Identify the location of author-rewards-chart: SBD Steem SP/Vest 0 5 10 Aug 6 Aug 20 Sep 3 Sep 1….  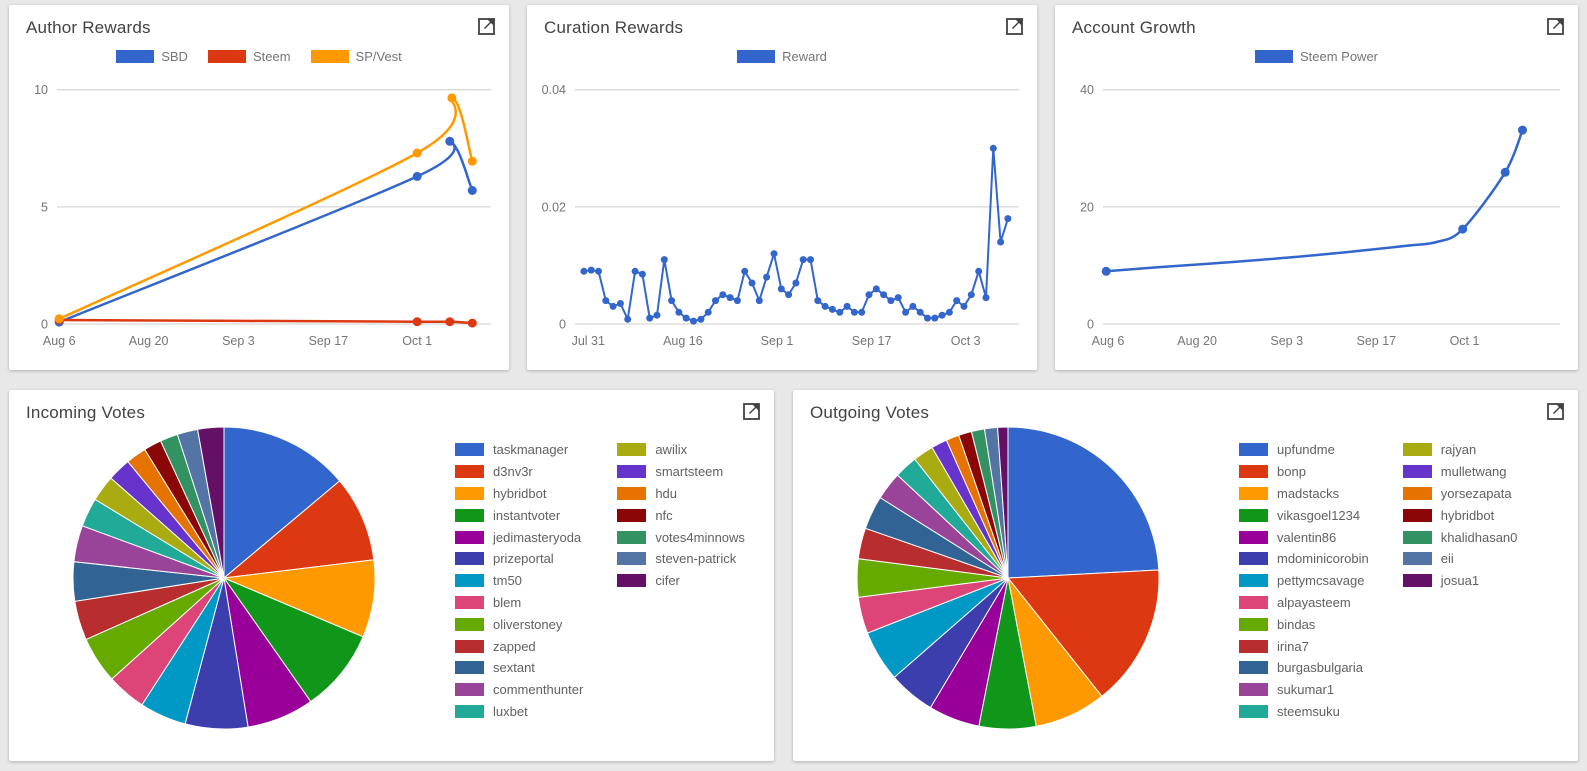
(259, 207).